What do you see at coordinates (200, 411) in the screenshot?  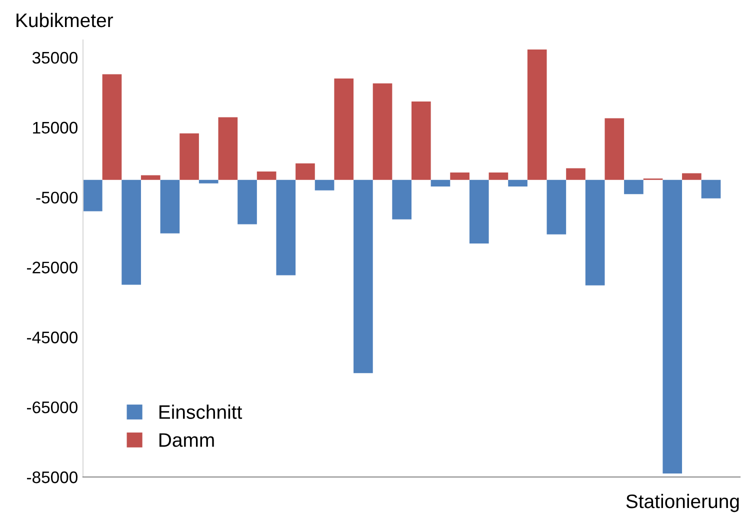 I see `legend-label: Einschnitt` at bounding box center [200, 411].